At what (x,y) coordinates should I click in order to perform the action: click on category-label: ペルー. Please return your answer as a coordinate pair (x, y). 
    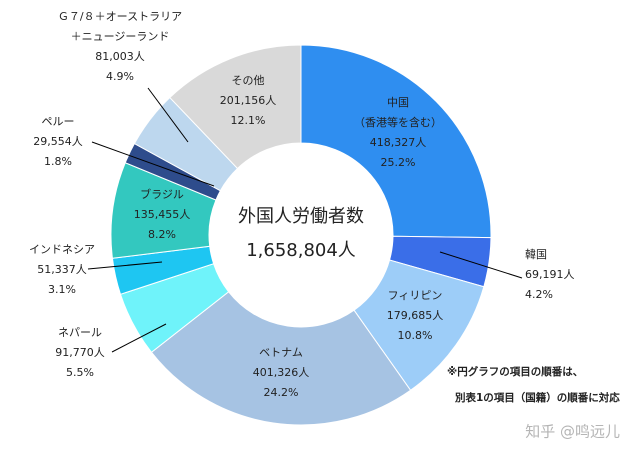
    Looking at the image, I should click on (58, 121).